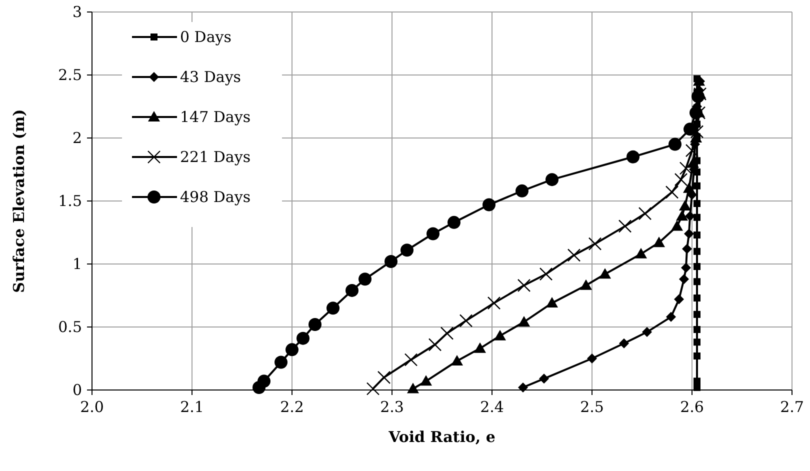 This screenshot has width=810, height=471. Describe the element at coordinates (19, 201) in the screenshot. I see `y-axis-title: Surface Elevation (m)` at that location.